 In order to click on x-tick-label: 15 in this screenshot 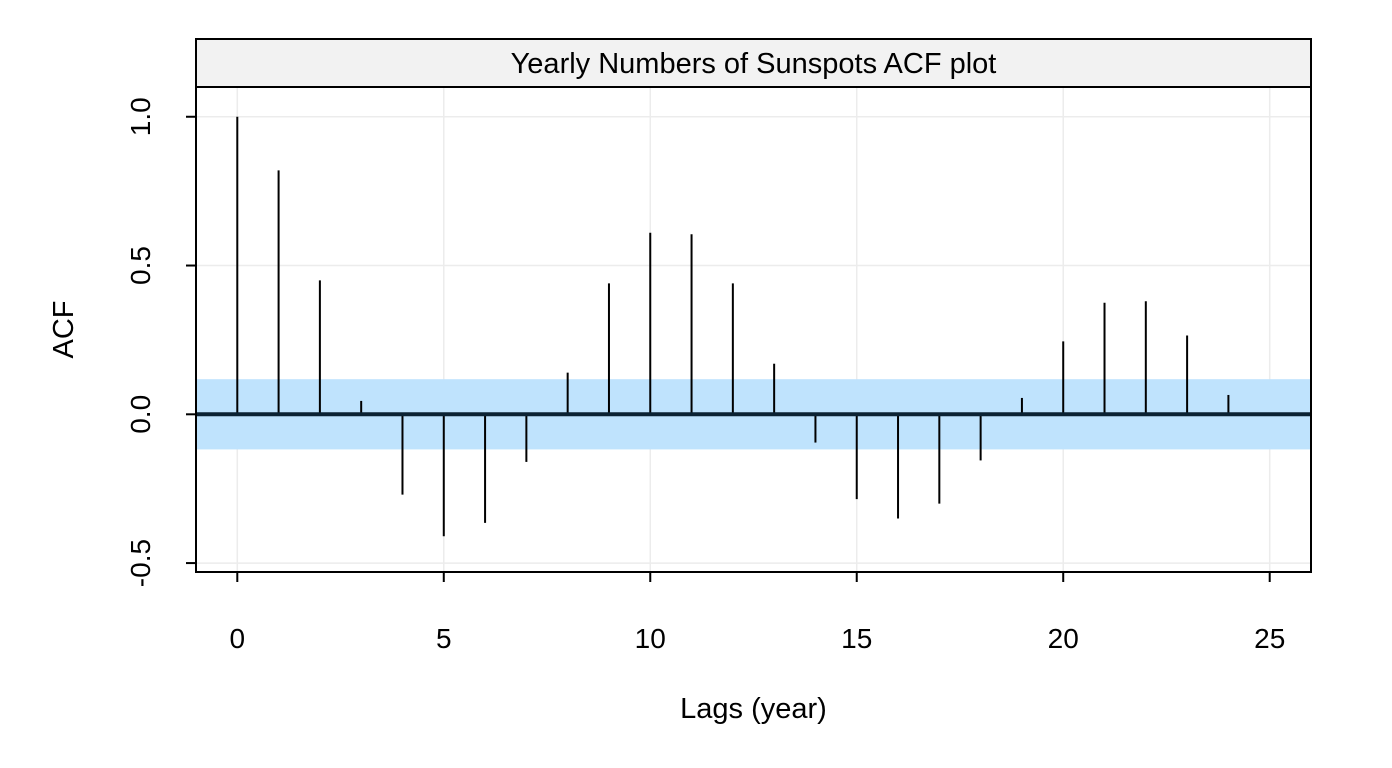, I will do `click(856, 638)`.